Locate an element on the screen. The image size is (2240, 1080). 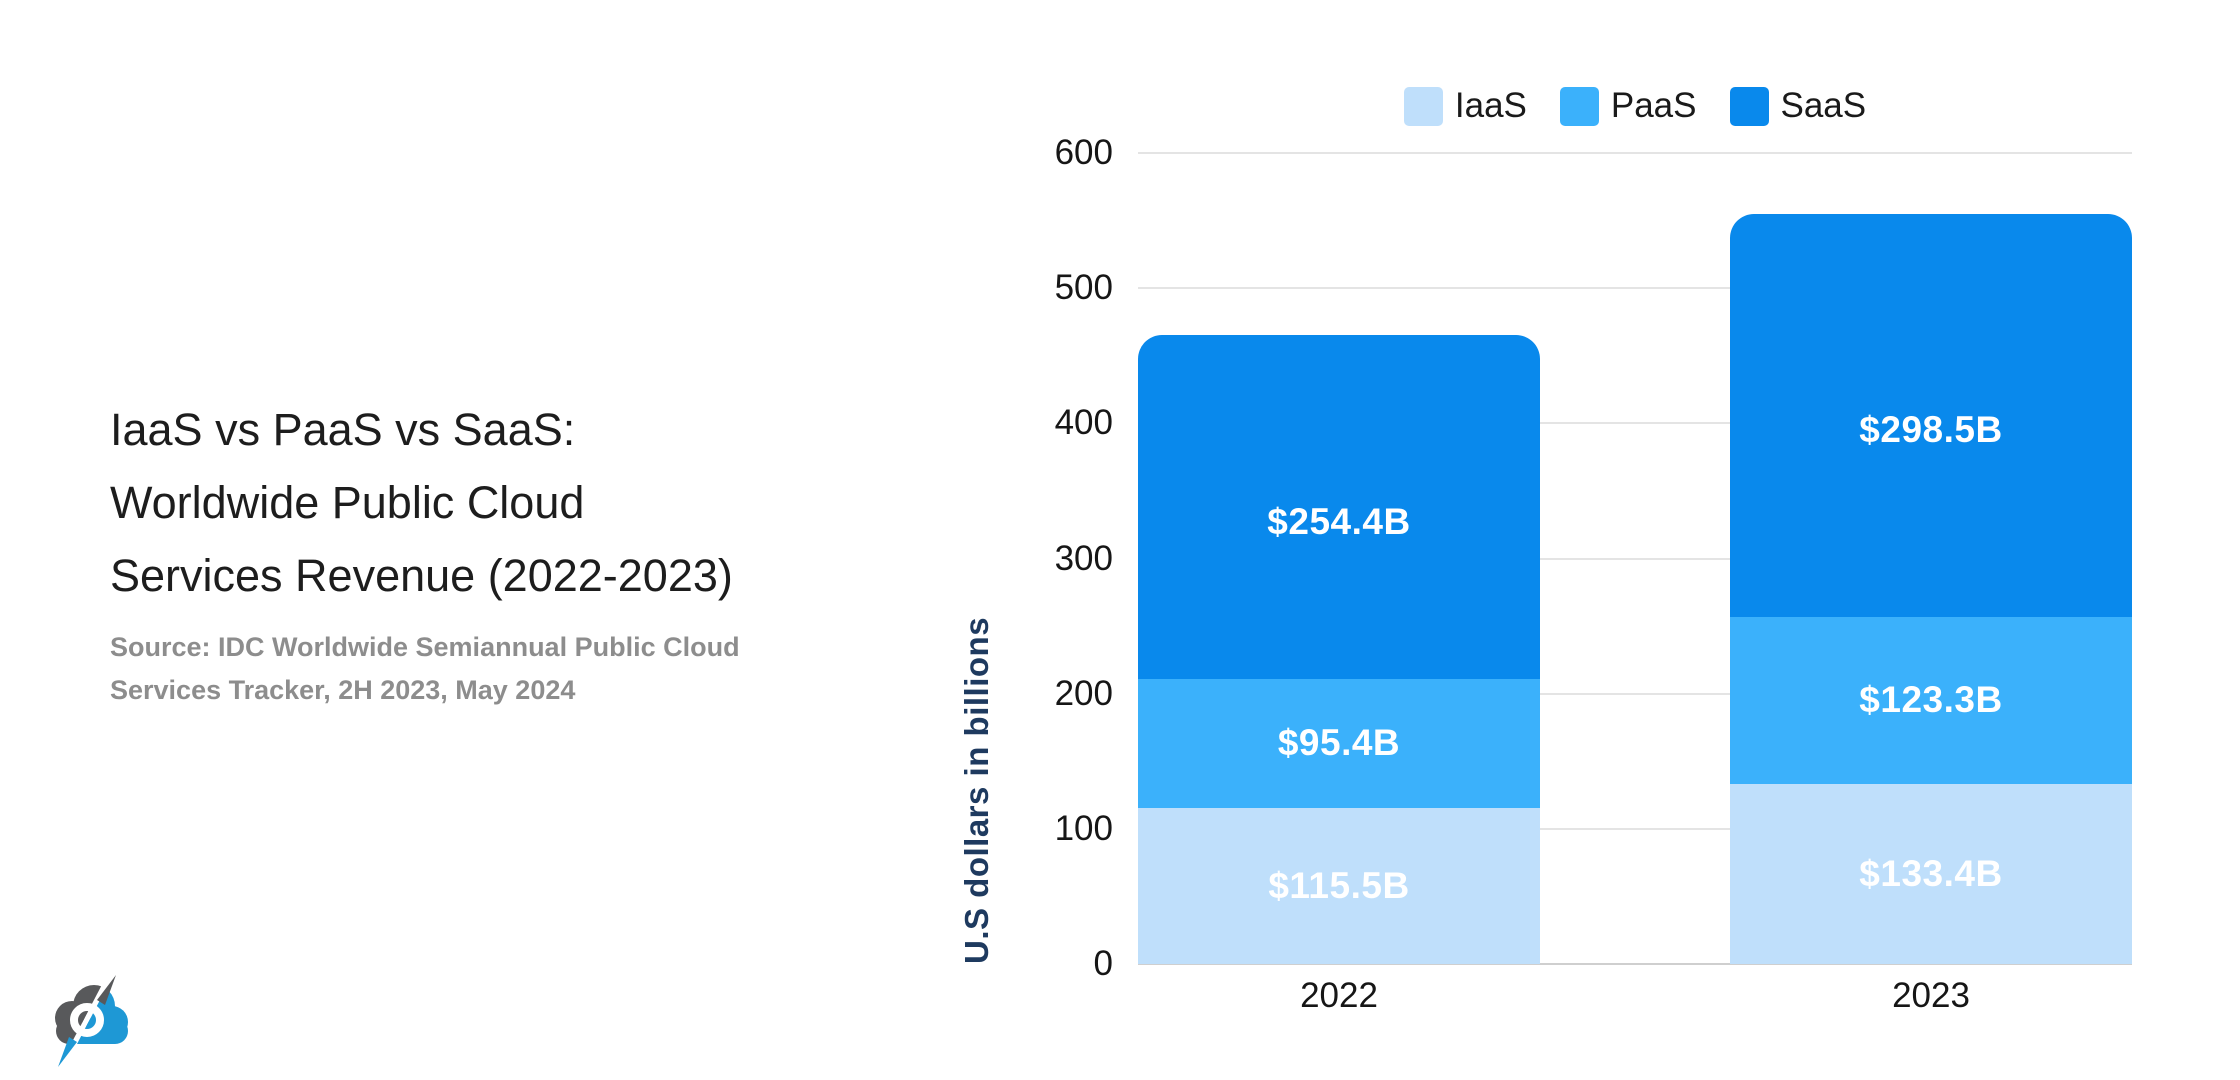
source-line-2: Services Tracker, 2H 2023, May 2024 is located at coordinates (343, 690).